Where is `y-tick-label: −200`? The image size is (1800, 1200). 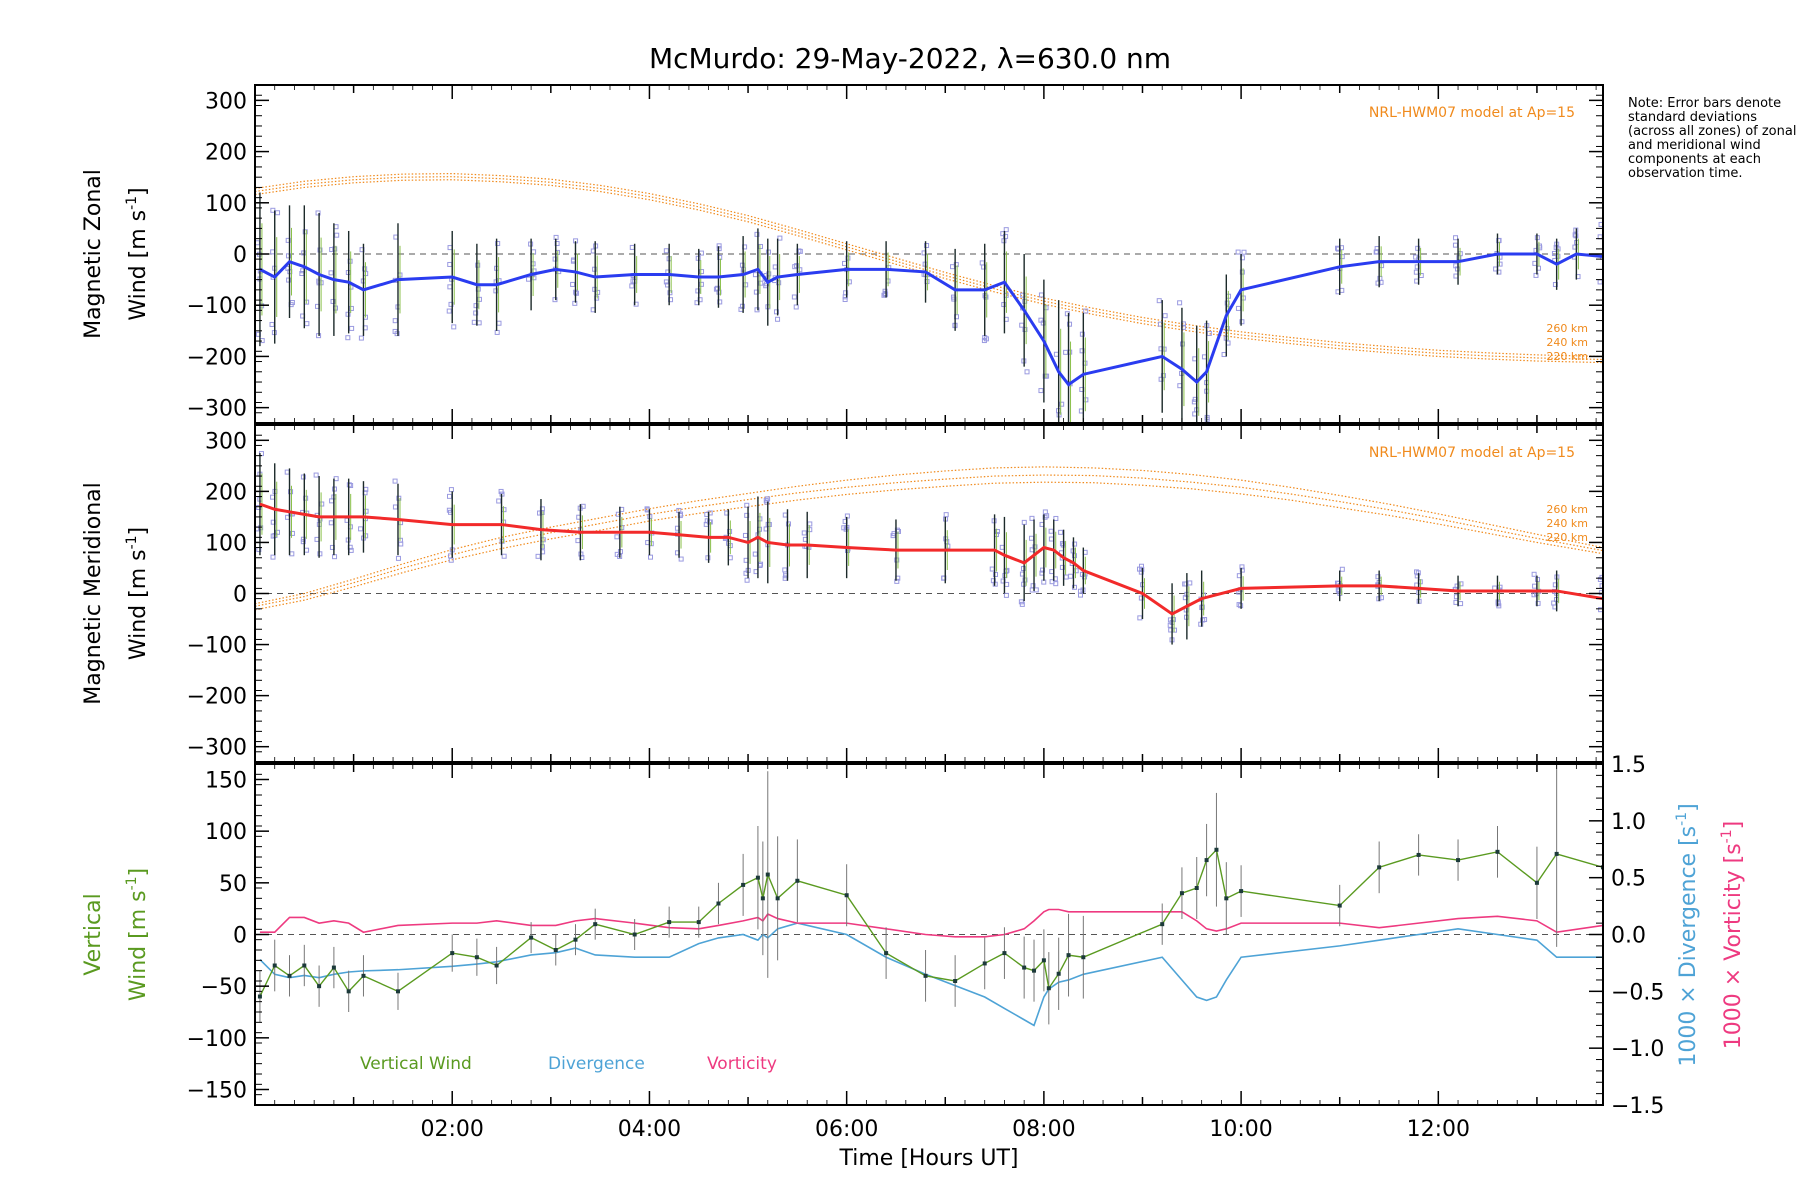 y-tick-label: −200 is located at coordinates (217, 697).